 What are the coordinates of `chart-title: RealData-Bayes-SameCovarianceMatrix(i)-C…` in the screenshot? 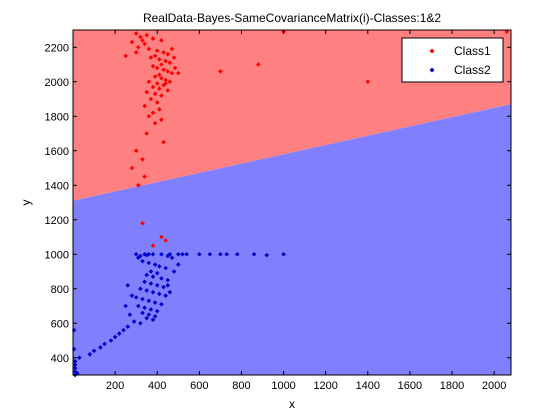 It's located at (292, 18).